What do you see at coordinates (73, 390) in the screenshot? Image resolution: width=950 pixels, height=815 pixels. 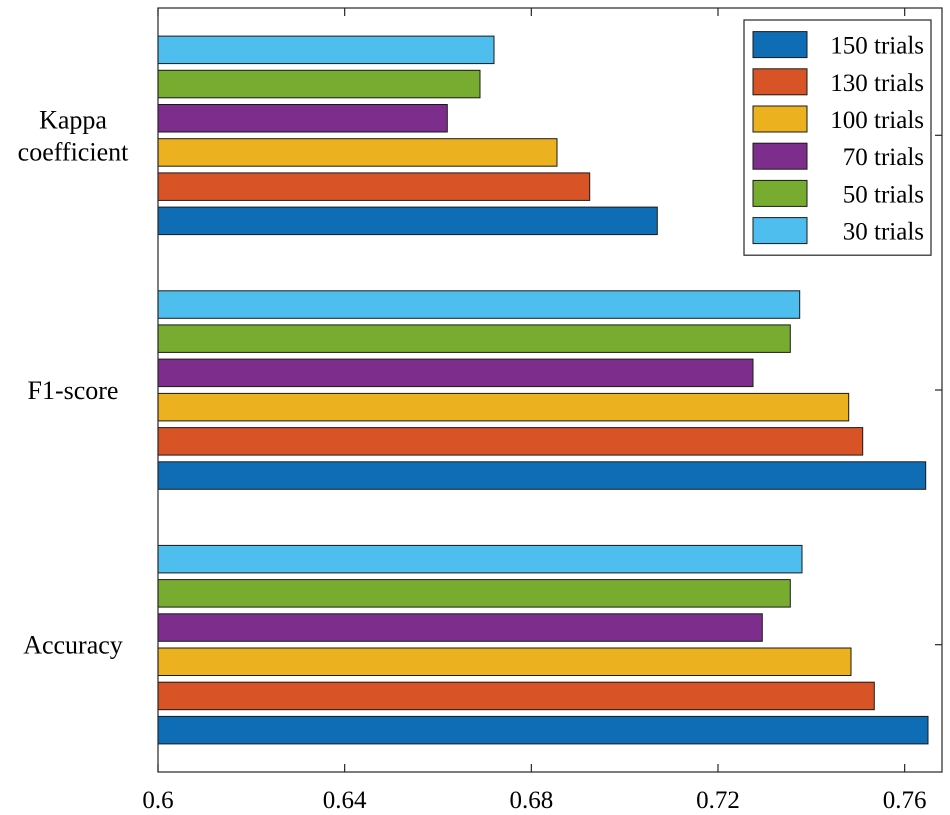 I see `category-label-f1-score: F1-score` at bounding box center [73, 390].